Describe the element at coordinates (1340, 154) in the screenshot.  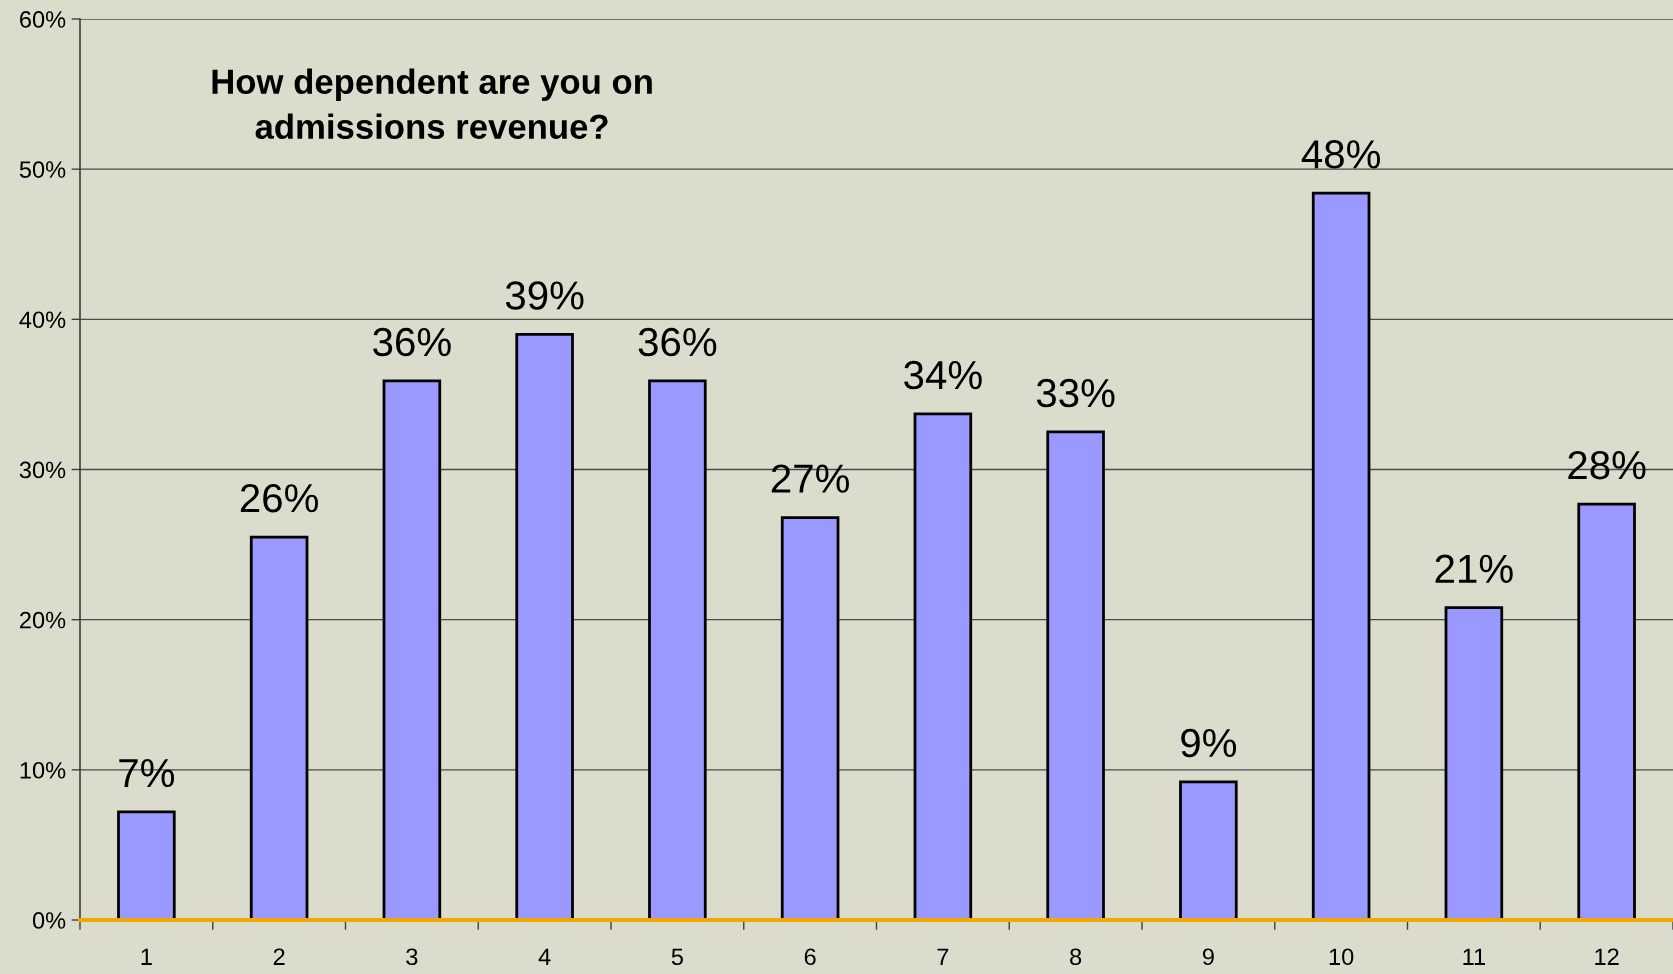
I see `data-label: 48%` at that location.